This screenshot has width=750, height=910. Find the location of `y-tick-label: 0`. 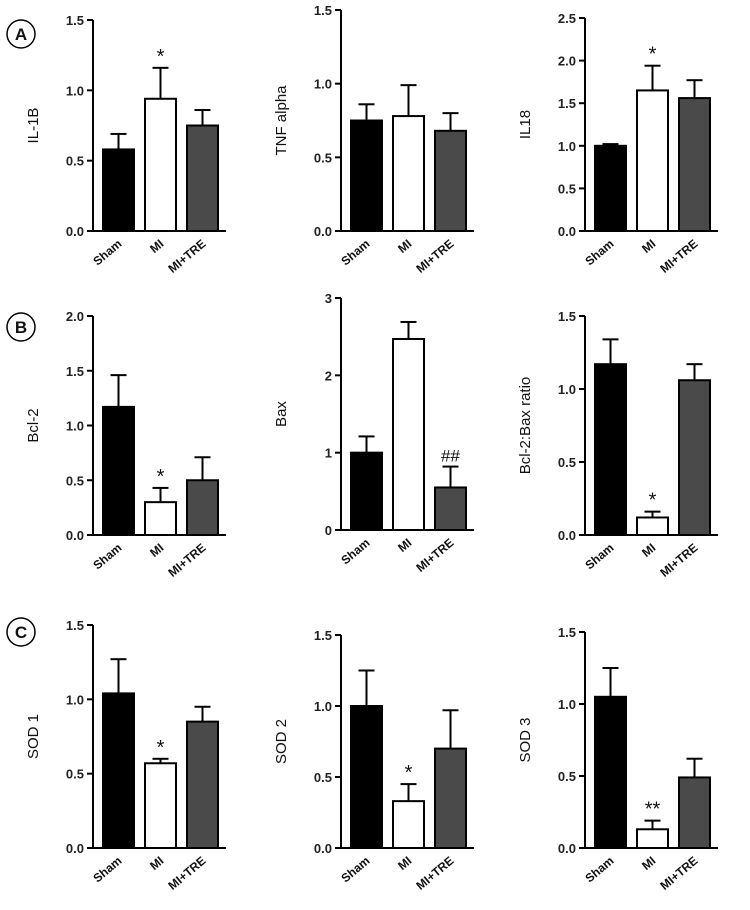

y-tick-label: 0 is located at coordinates (328, 530).